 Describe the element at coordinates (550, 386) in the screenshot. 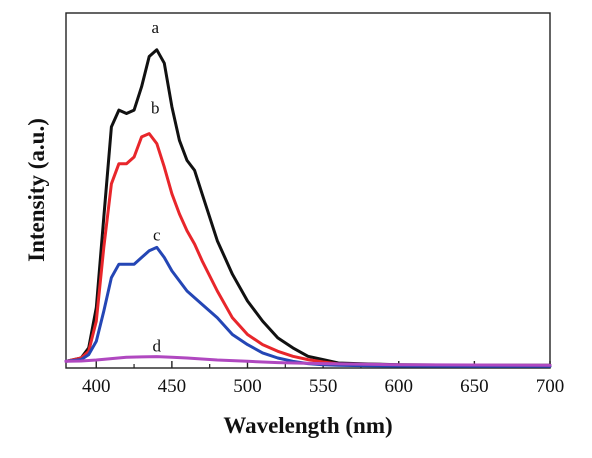

I see `x-tick-label-700: 700` at that location.